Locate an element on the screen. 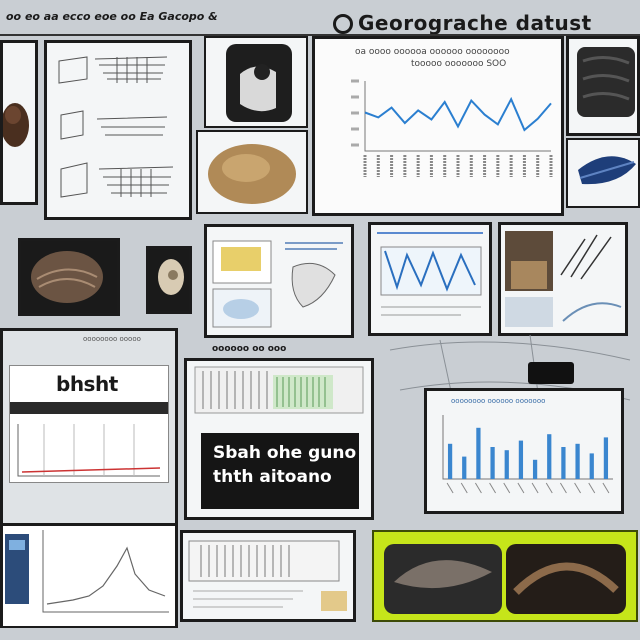  report-card: bhsht is located at coordinates (89, 424).